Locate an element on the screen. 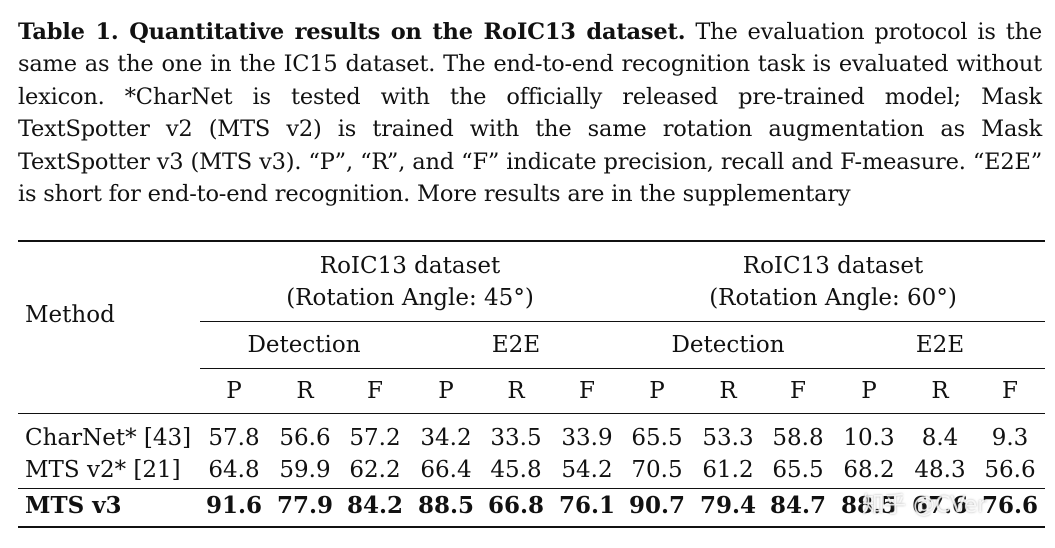  table-cell: 84.7 is located at coordinates (798, 505).